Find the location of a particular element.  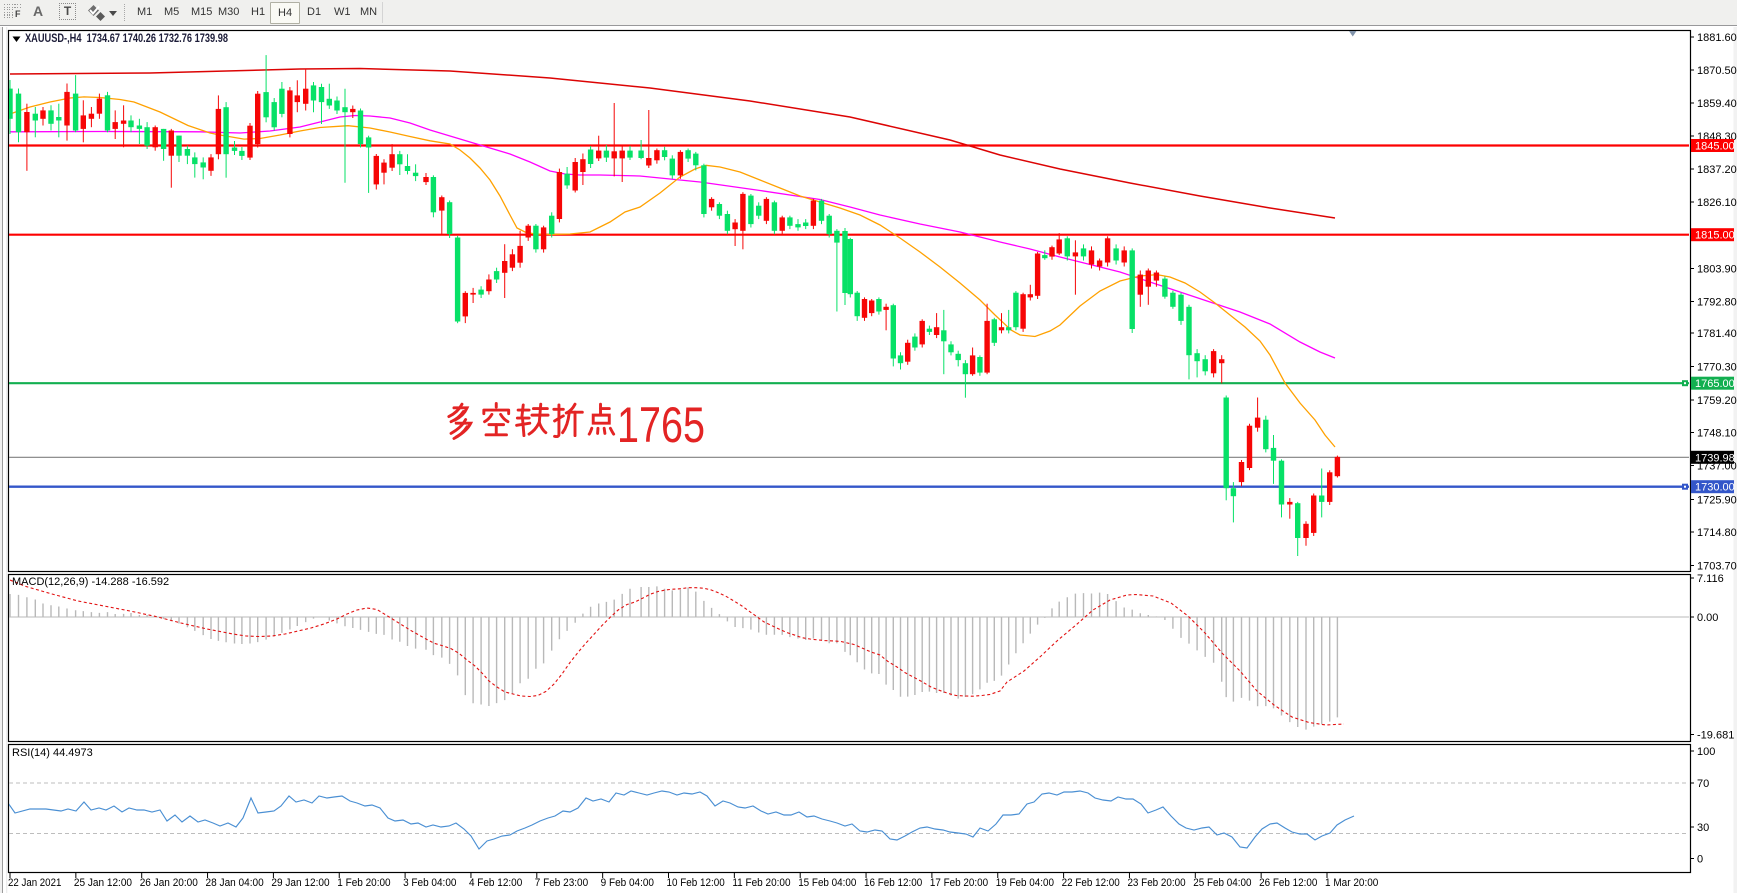

svg-text: 1859.40 is located at coordinates (1717, 104).